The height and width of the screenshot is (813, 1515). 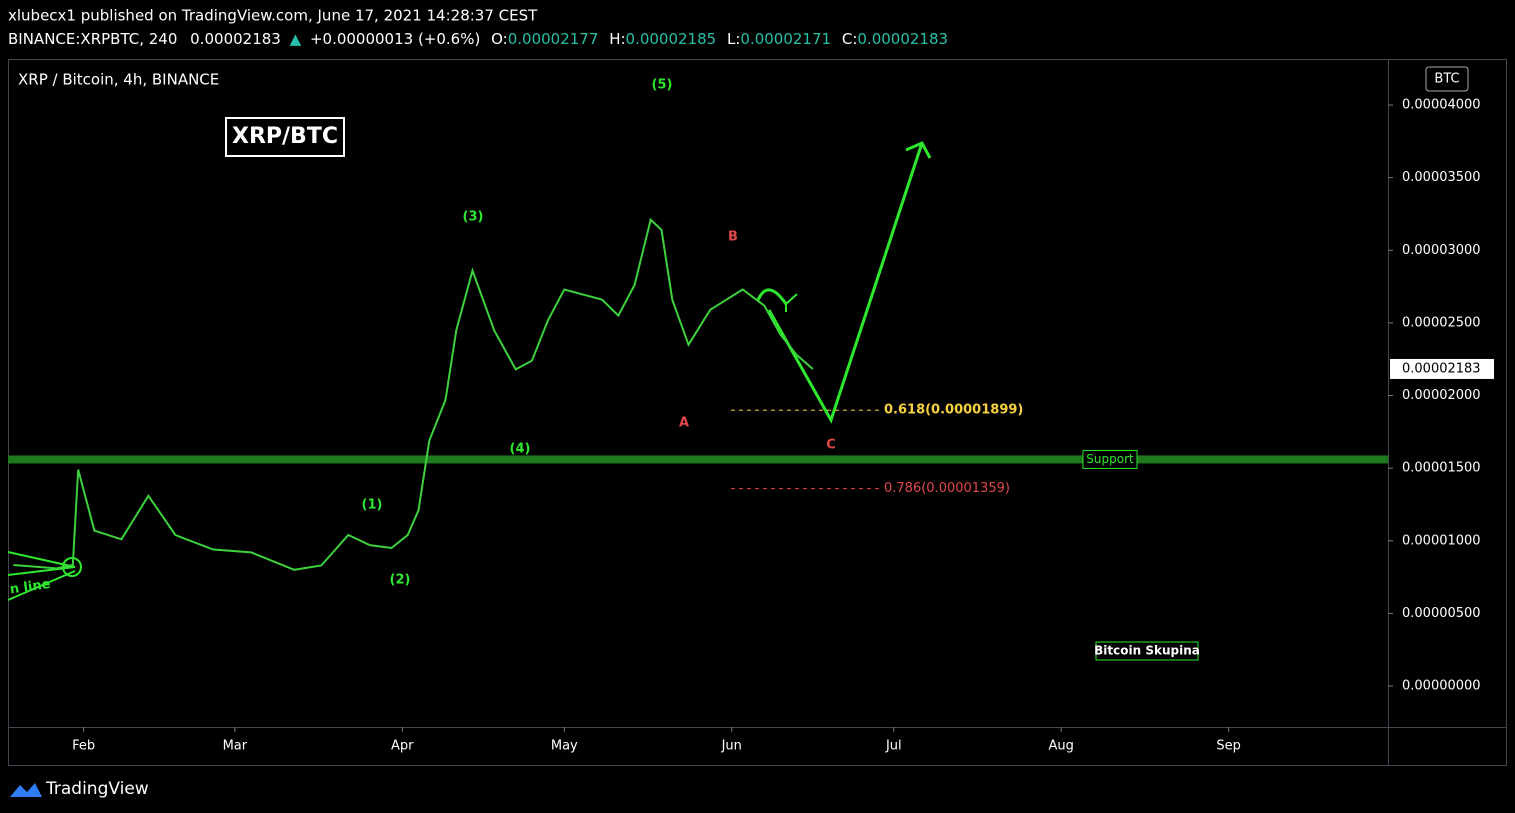 I want to click on brand-logo, so click(x=26, y=790).